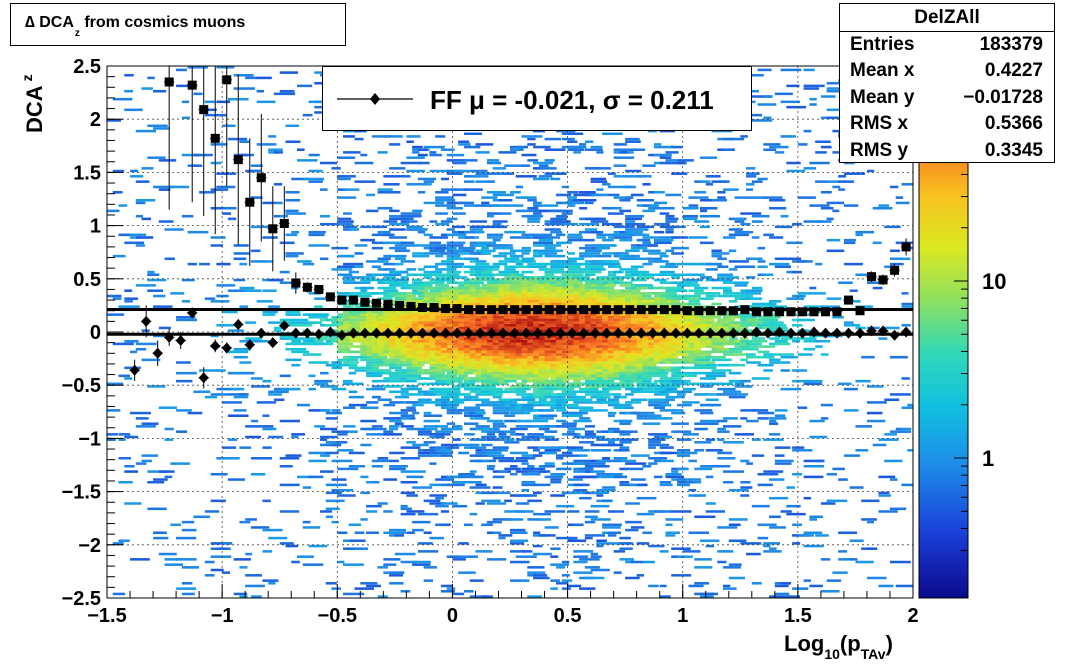 The height and width of the screenshot is (664, 1076). What do you see at coordinates (81, 386) in the screenshot?
I see `y-tick-label: −0.5` at bounding box center [81, 386].